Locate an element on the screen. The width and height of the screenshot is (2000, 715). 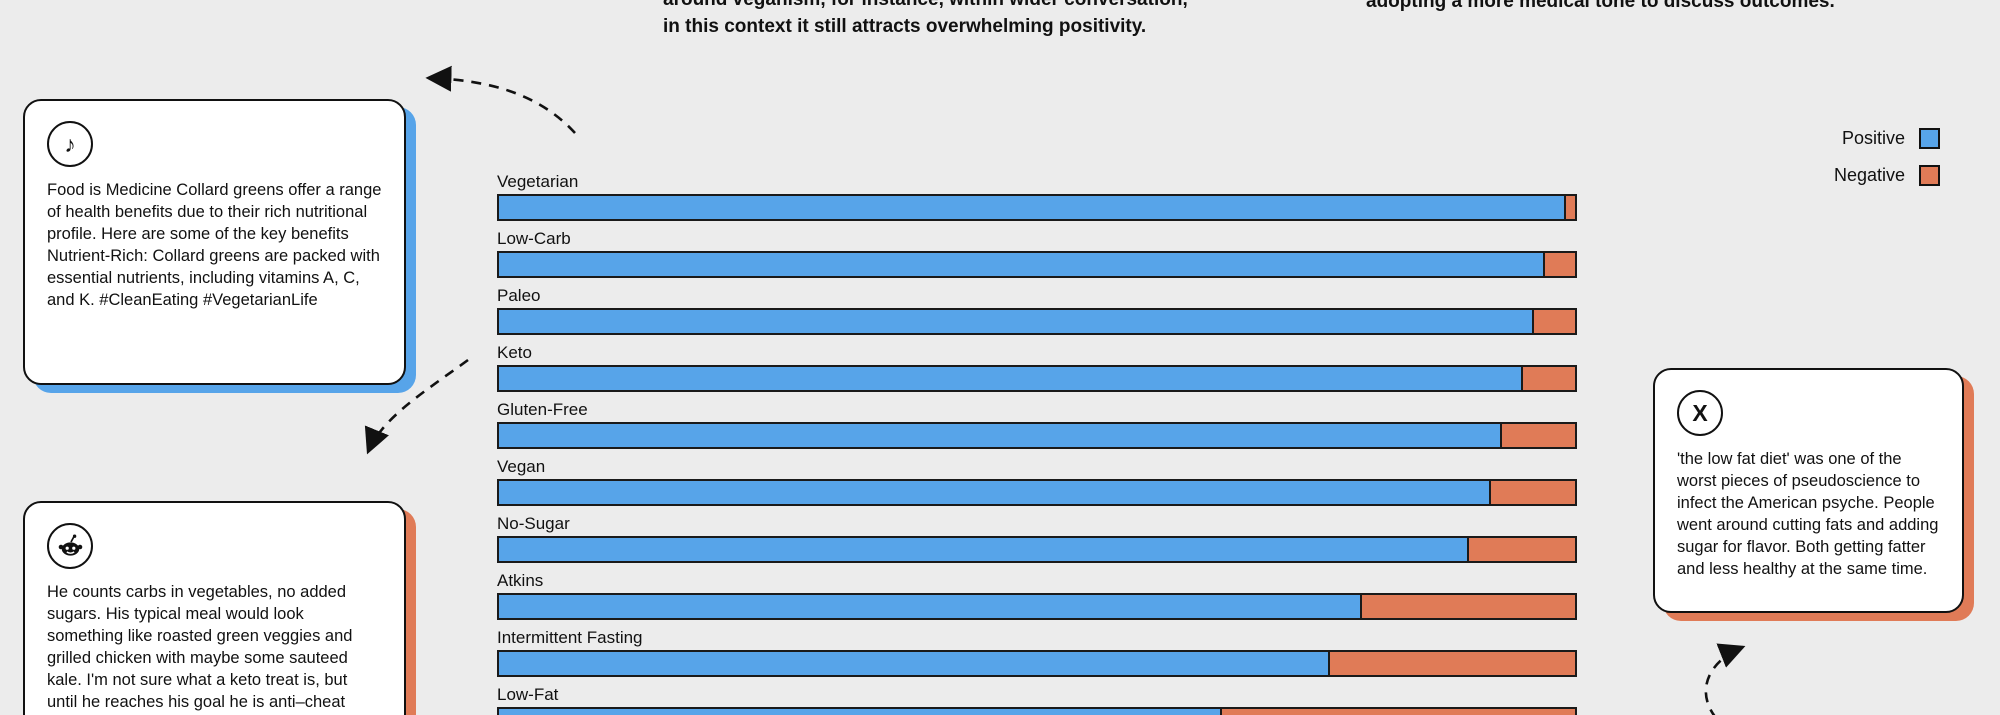
bar-category-label: Vegetarian is located at coordinates (538, 181).